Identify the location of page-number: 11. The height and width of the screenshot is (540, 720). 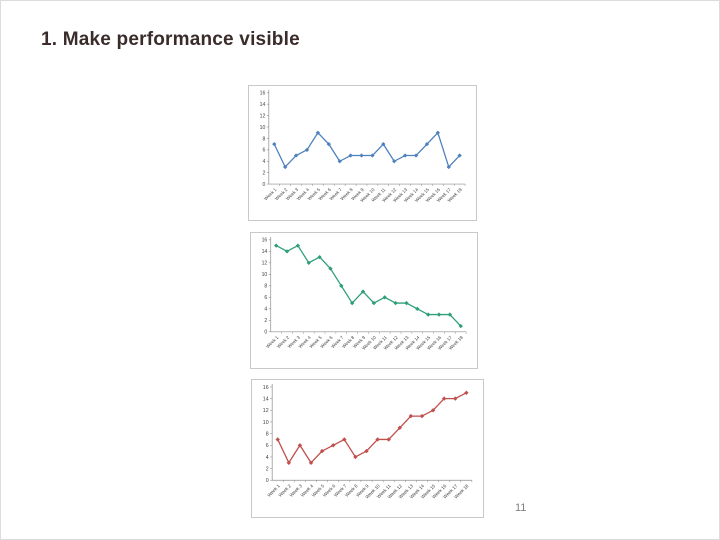
(521, 508).